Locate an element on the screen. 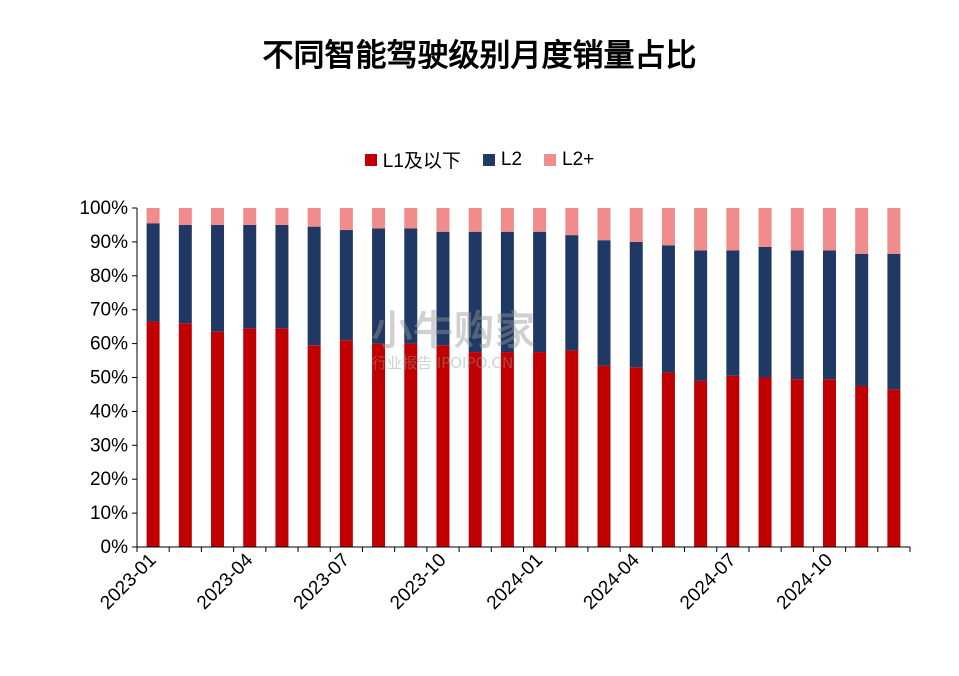  legend-item-l1: L1及以下 is located at coordinates (412, 159).